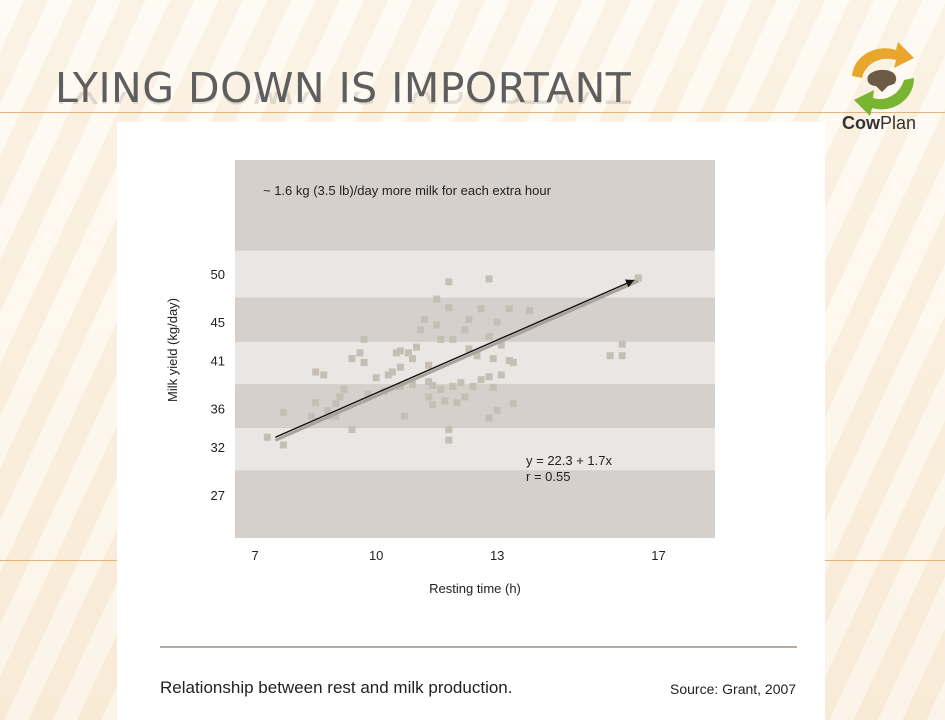 Image resolution: width=945 pixels, height=720 pixels. I want to click on y-tick-label: 32, so click(218, 447).